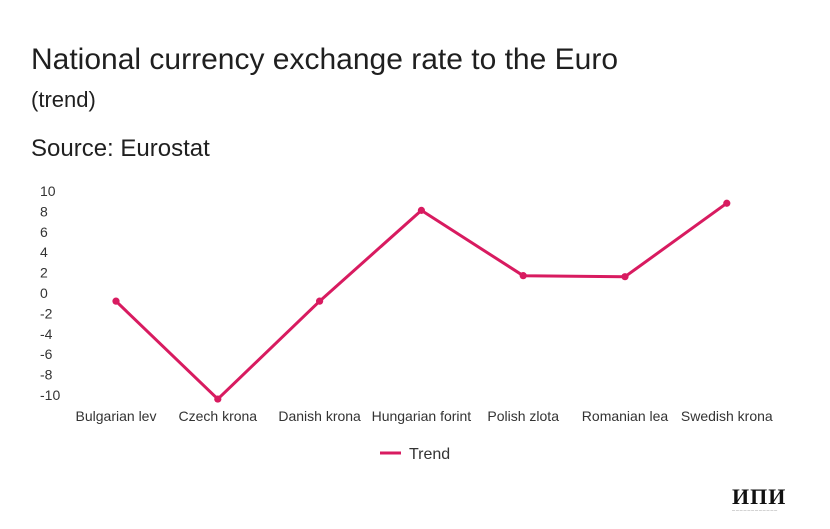 The width and height of the screenshot is (830, 529). What do you see at coordinates (46, 334) in the screenshot?
I see `y-tick-label: -4` at bounding box center [46, 334].